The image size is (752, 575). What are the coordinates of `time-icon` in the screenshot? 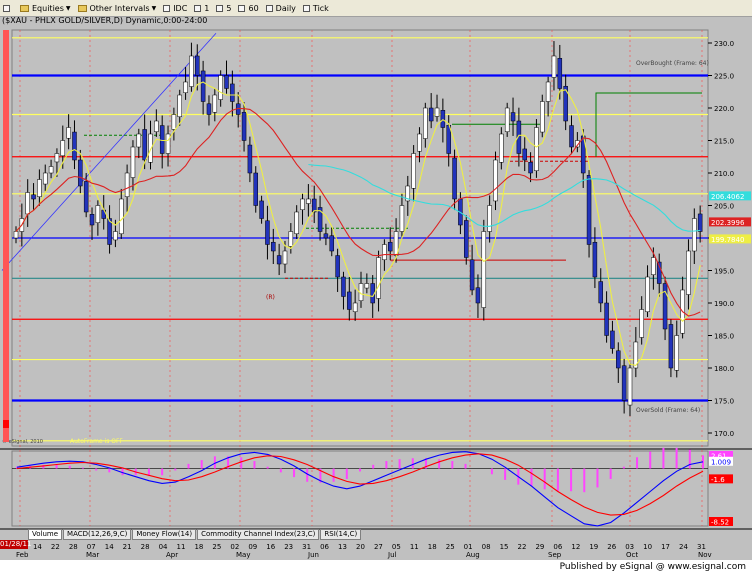 It's located at (167, 8).